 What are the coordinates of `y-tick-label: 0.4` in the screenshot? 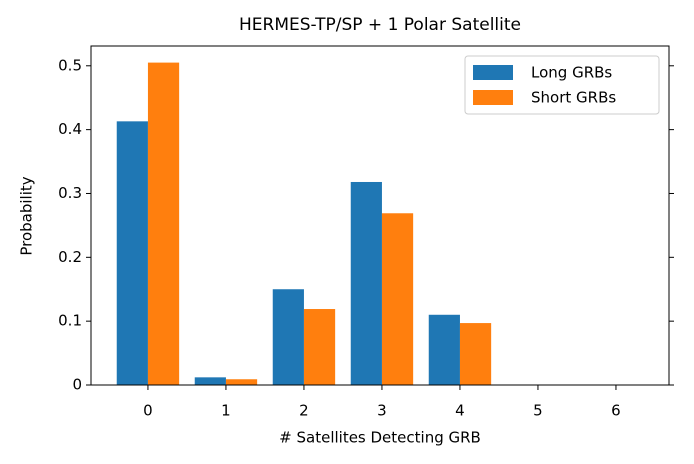 It's located at (70, 129).